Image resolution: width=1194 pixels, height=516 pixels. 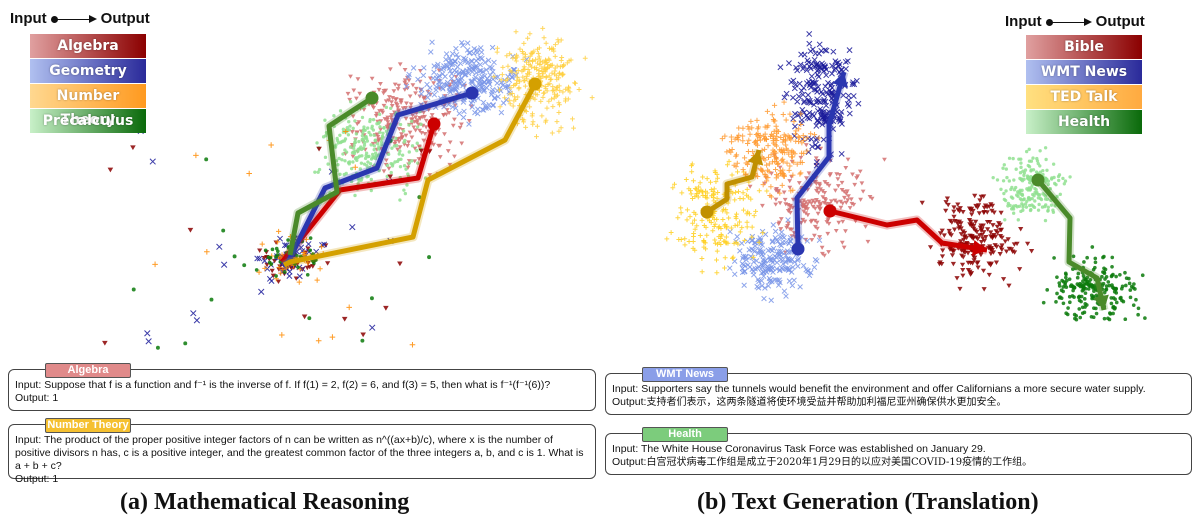 What do you see at coordinates (88, 425) in the screenshot?
I see `example-tag: Number Theory` at bounding box center [88, 425].